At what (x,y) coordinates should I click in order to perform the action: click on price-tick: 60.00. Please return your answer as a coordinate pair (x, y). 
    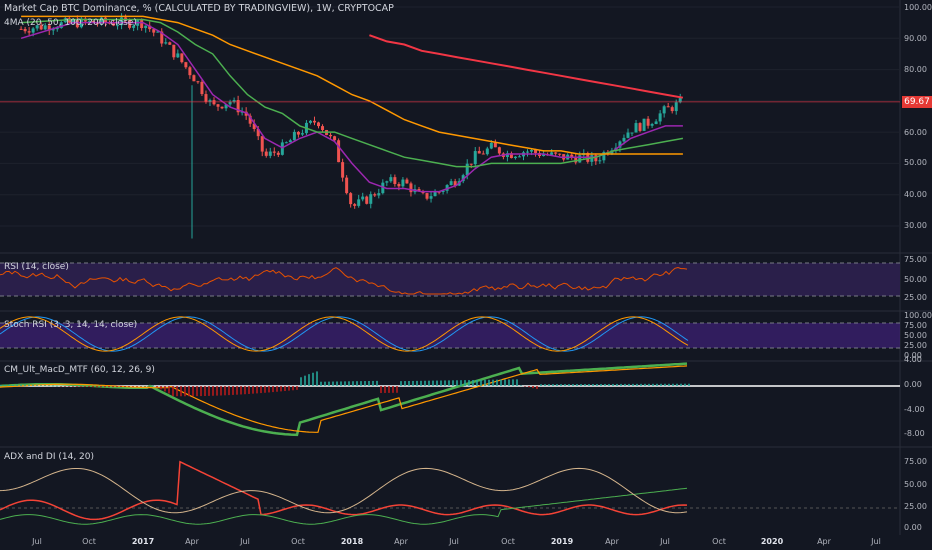
    Looking at the image, I should click on (915, 132).